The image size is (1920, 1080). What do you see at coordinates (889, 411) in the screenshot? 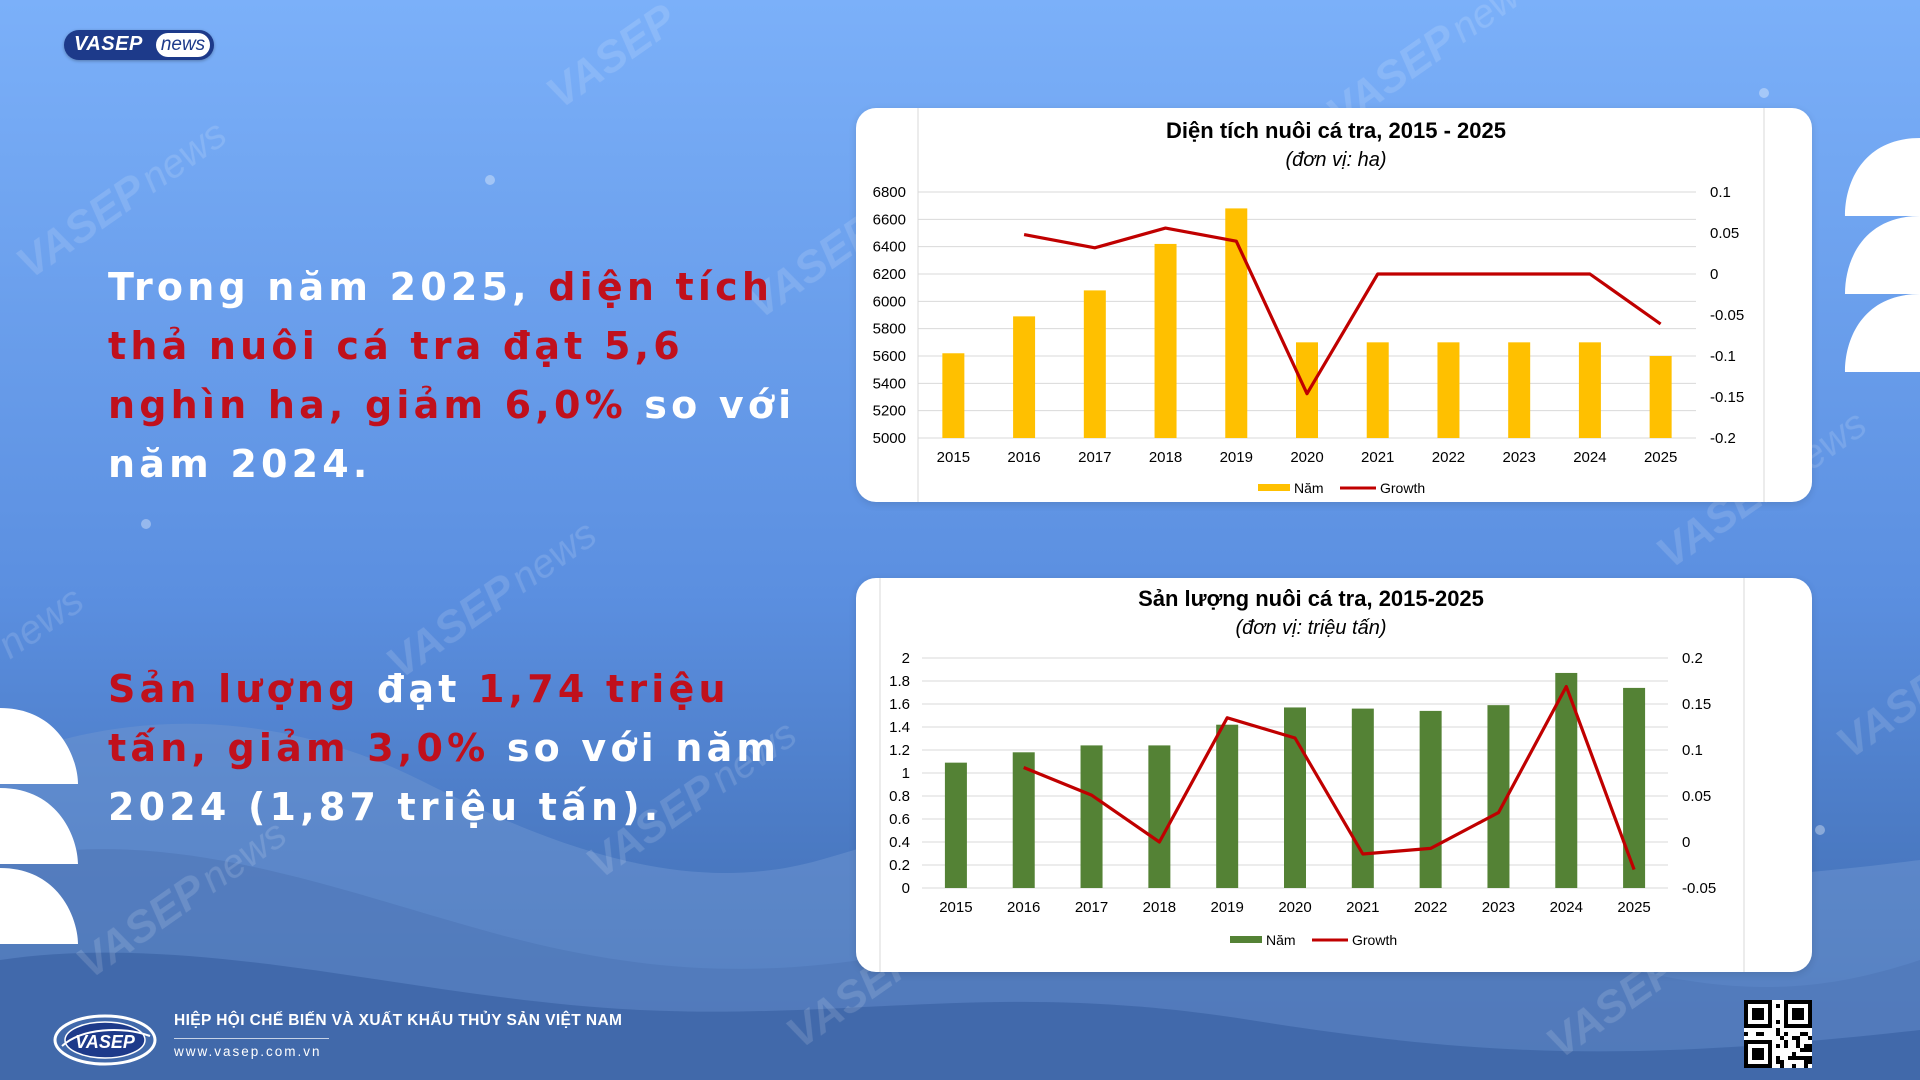
I see `y-left-tick-label: 5200` at bounding box center [889, 411].